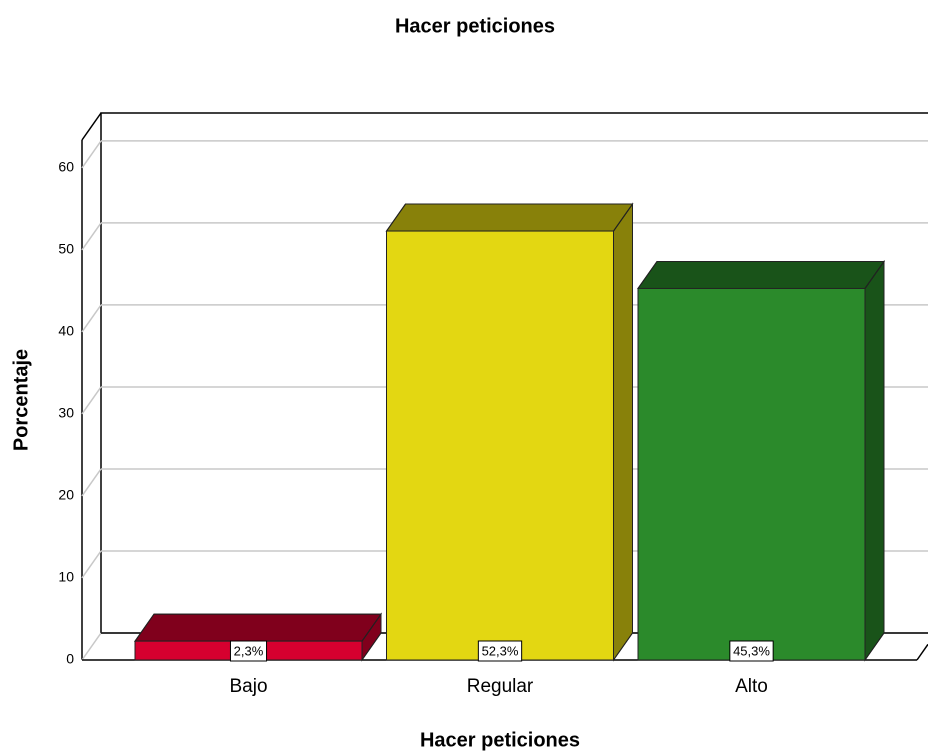  Describe the element at coordinates (922, 652) in the screenshot. I see `floor-right` at that location.